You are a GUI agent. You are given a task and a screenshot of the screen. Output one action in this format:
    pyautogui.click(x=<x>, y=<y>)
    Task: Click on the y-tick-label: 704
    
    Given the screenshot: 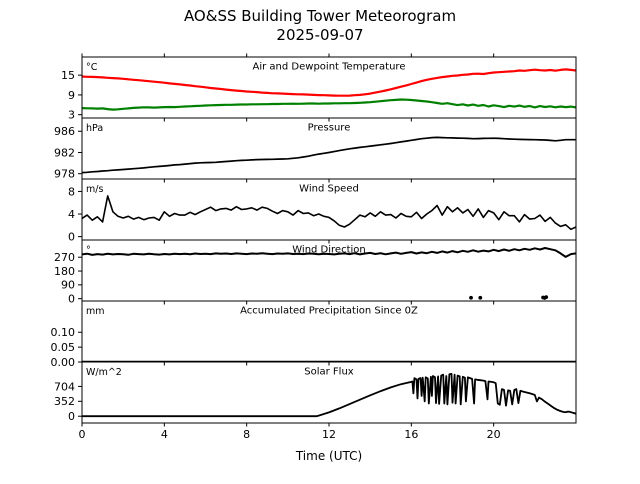 What is the action you would take?
    pyautogui.click(x=64, y=386)
    